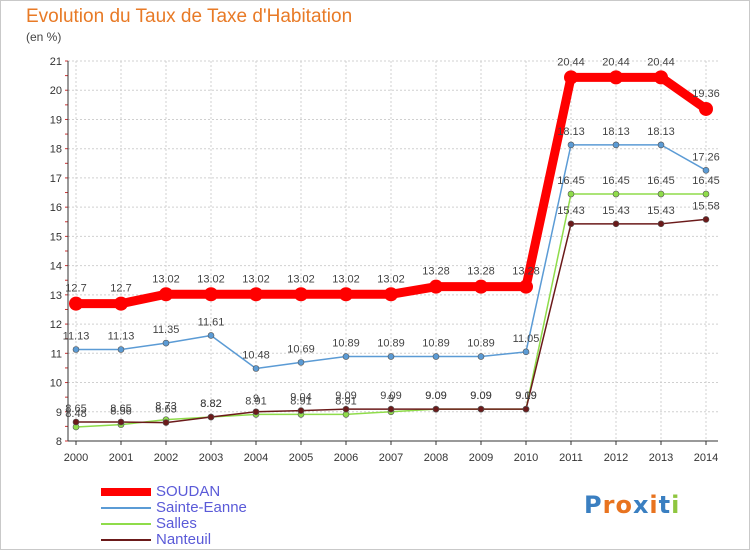 The height and width of the screenshot is (550, 750). I want to click on y-tick-label: 9, so click(59, 413).